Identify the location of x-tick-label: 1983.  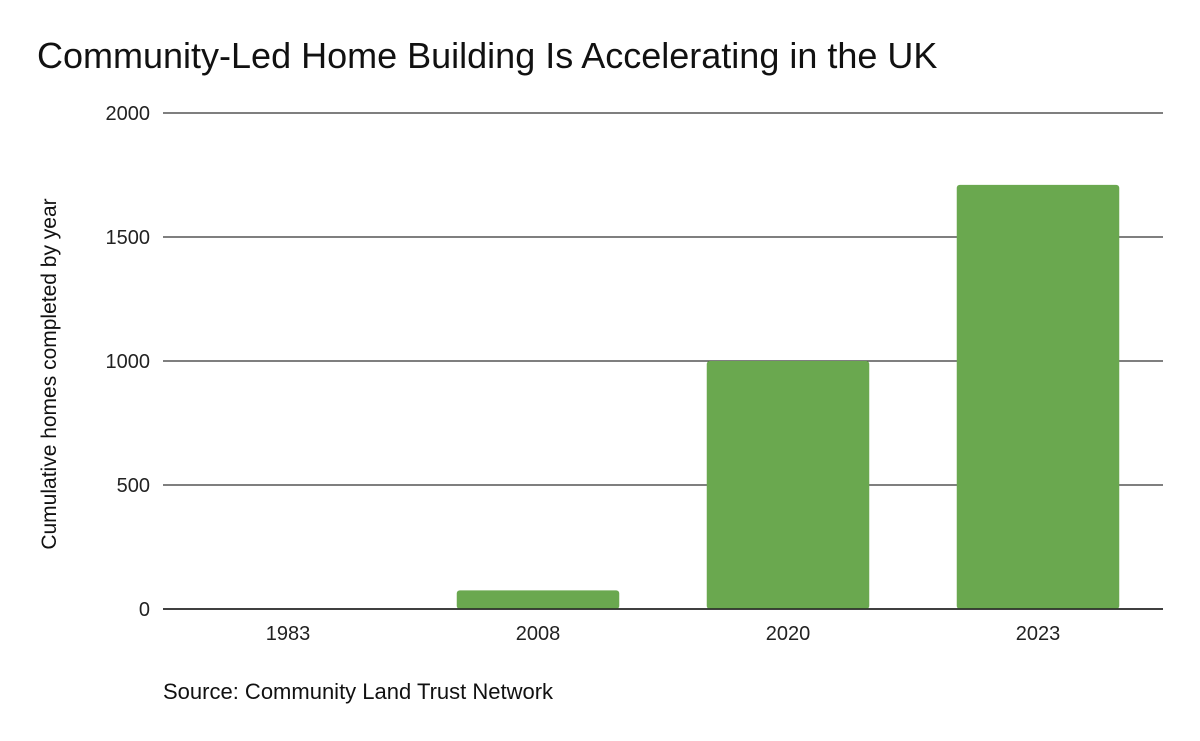
(288, 634).